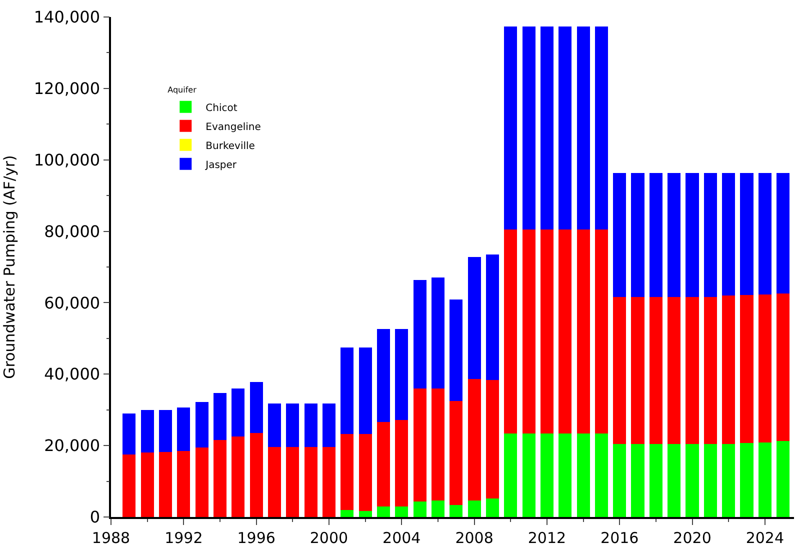  Describe the element at coordinates (329, 537) in the screenshot. I see `x-tick-label: 2000` at that location.